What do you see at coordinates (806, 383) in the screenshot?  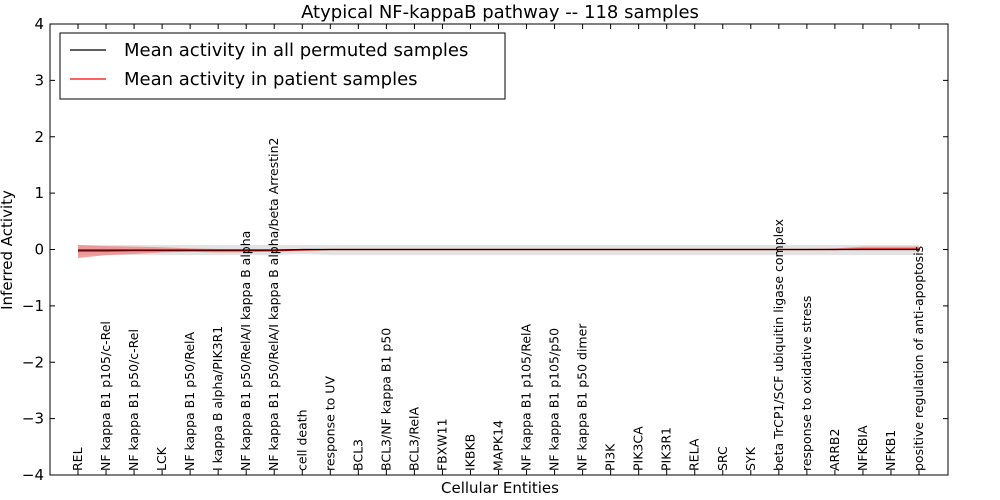 I see `x-tick-label: response to oxidative stress` at bounding box center [806, 383].